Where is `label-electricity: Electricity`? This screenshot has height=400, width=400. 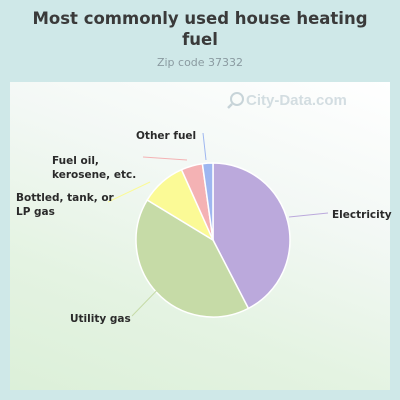
label-electricity: Electricity is located at coordinates (362, 215).